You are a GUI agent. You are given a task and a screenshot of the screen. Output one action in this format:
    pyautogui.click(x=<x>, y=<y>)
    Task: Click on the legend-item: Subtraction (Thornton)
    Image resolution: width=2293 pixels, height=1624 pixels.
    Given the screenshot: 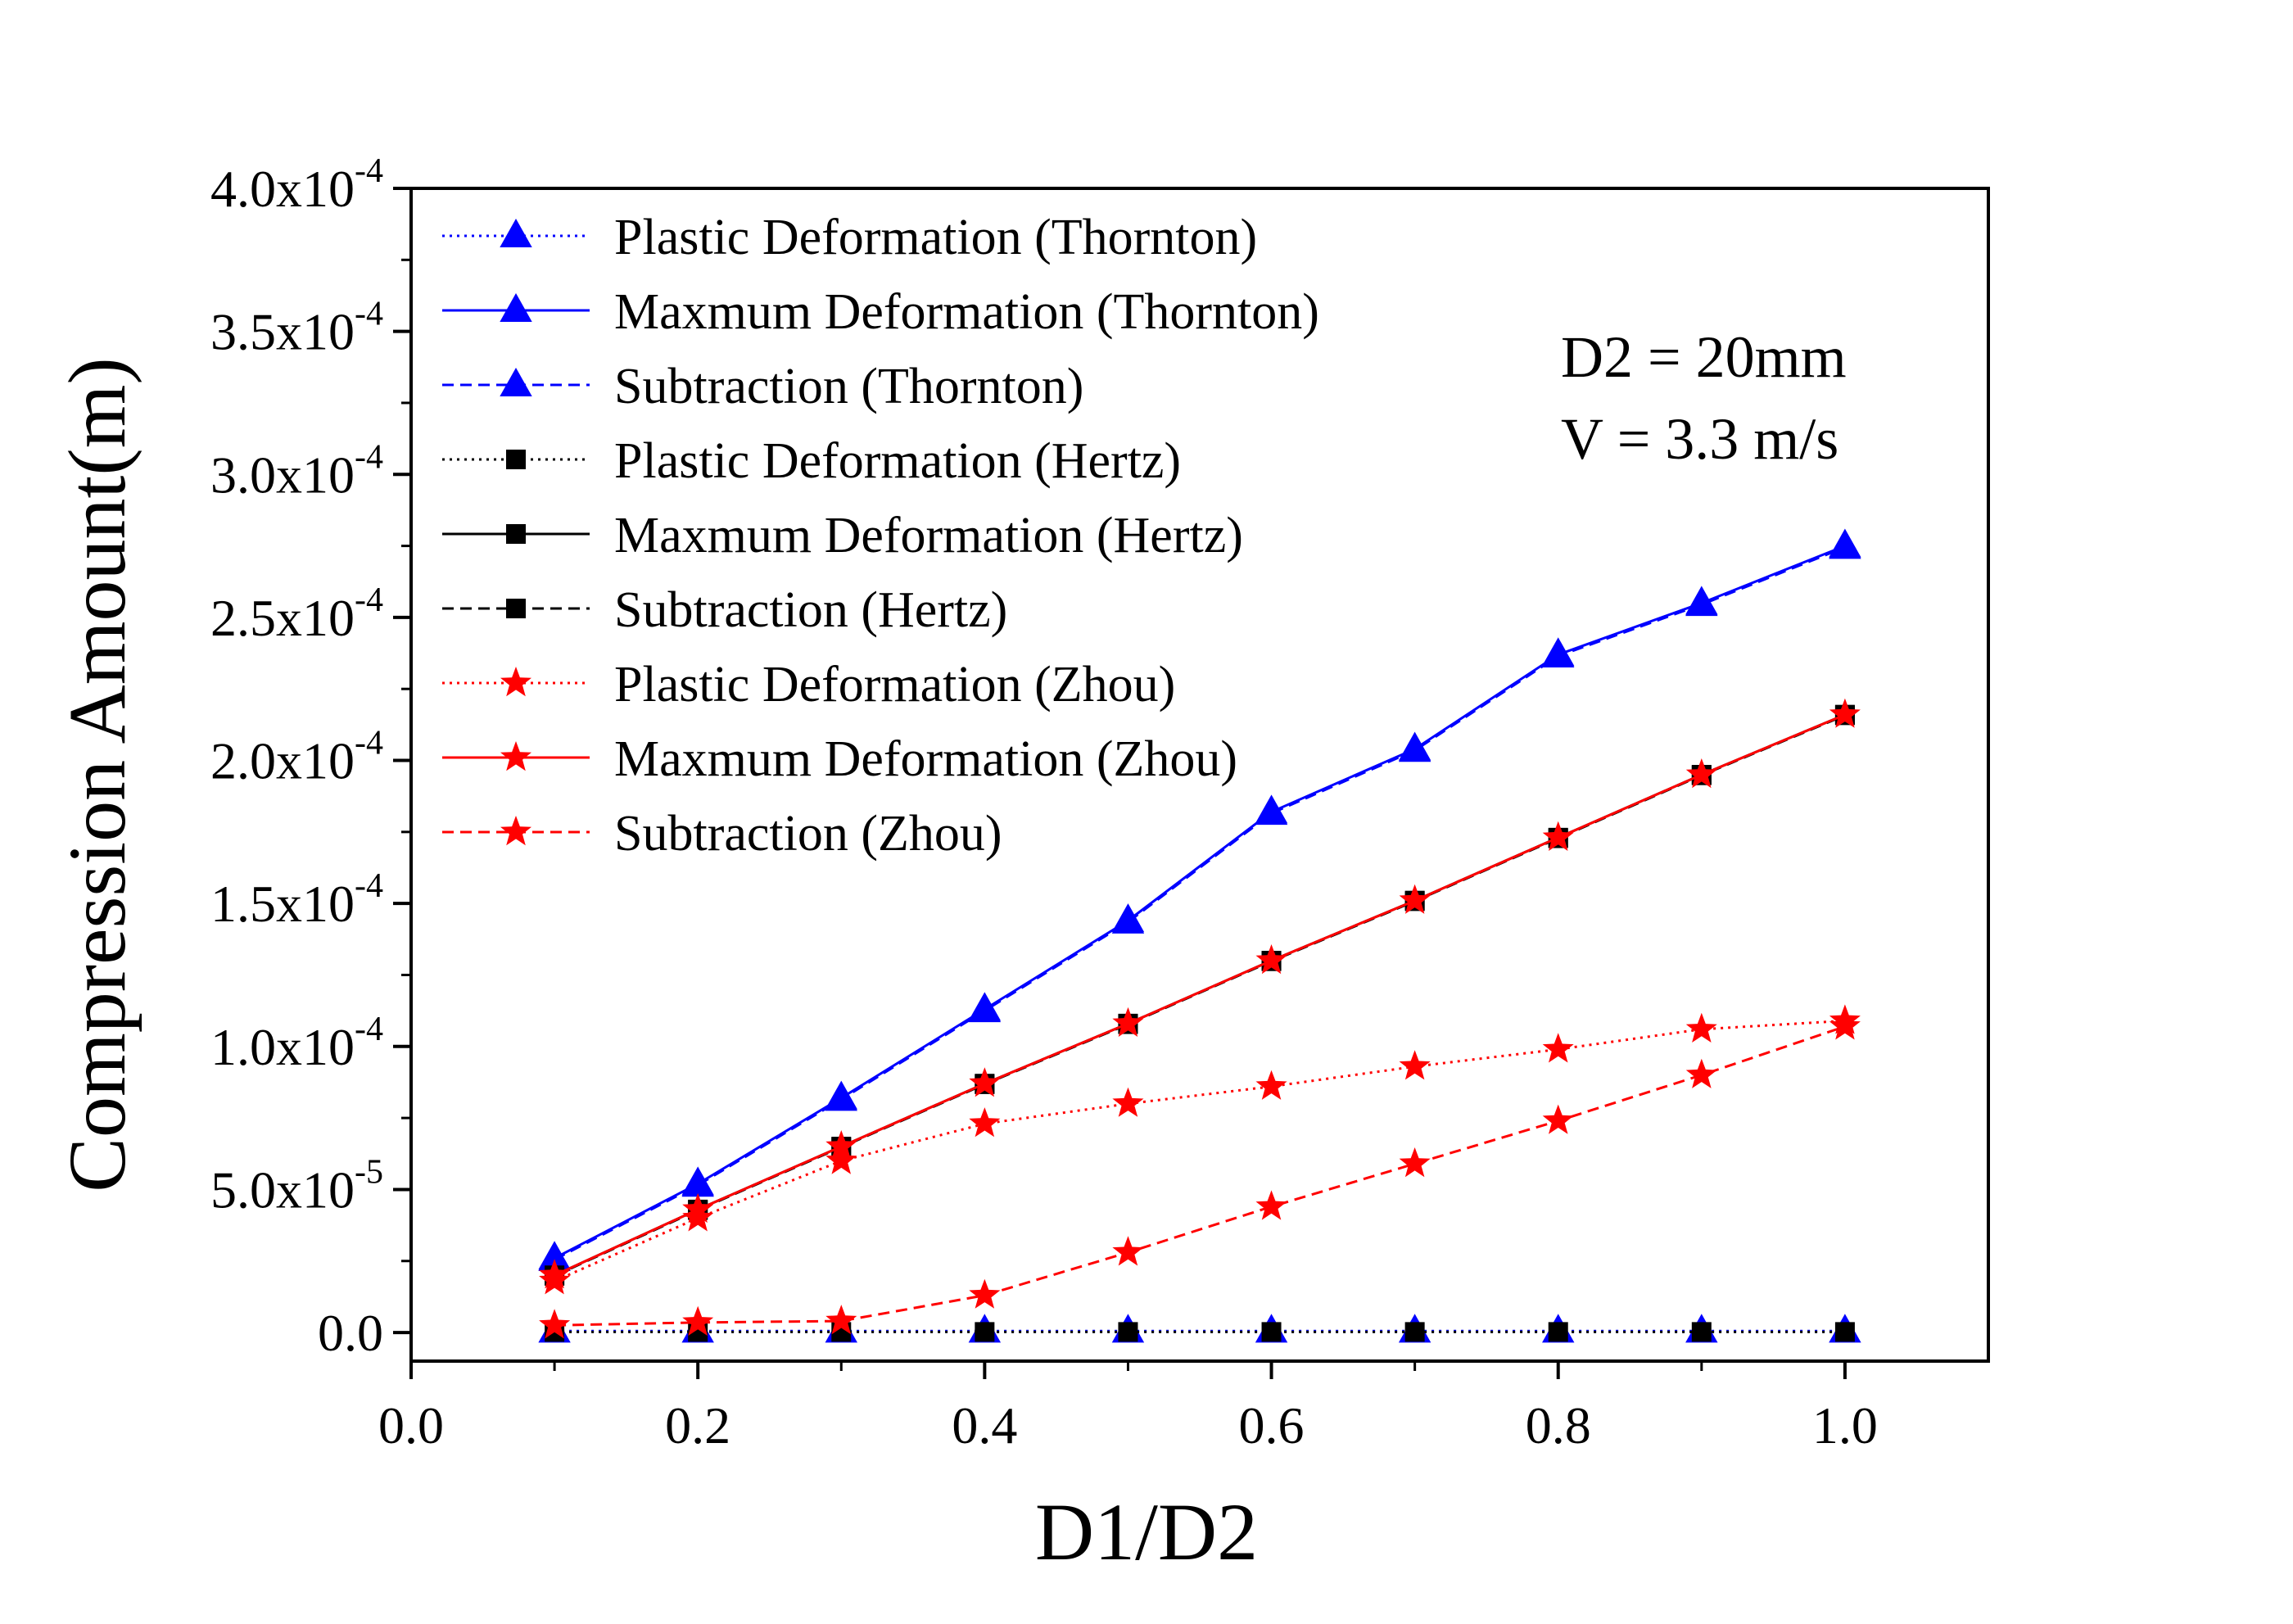 What is the action you would take?
    pyautogui.click(x=762, y=386)
    